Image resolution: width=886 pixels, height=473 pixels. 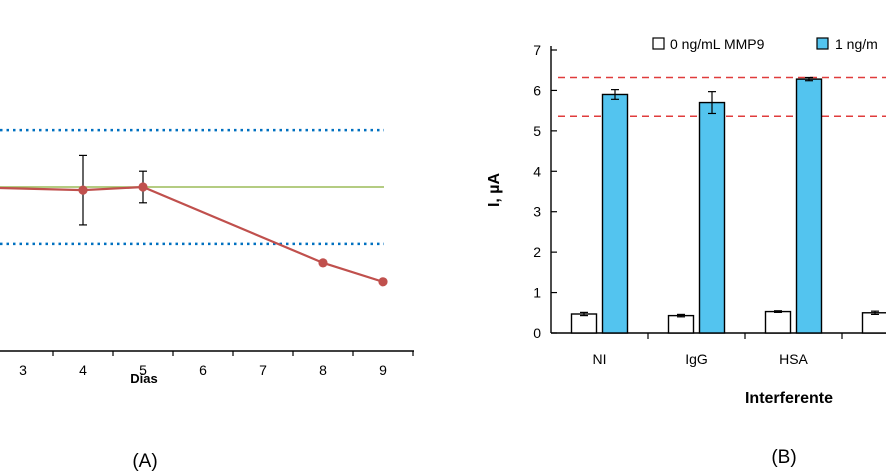 What do you see at coordinates (537, 171) in the screenshot?
I see `panel-b-y-tick-label: 4` at bounding box center [537, 171].